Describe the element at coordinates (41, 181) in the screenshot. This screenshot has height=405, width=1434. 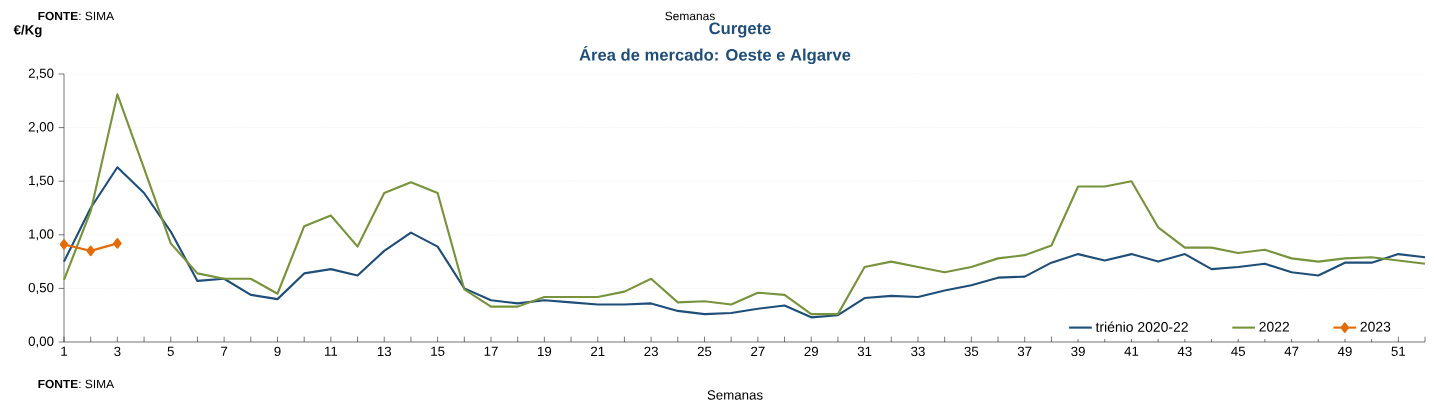
I see `y-tick-label: 1,50` at that location.